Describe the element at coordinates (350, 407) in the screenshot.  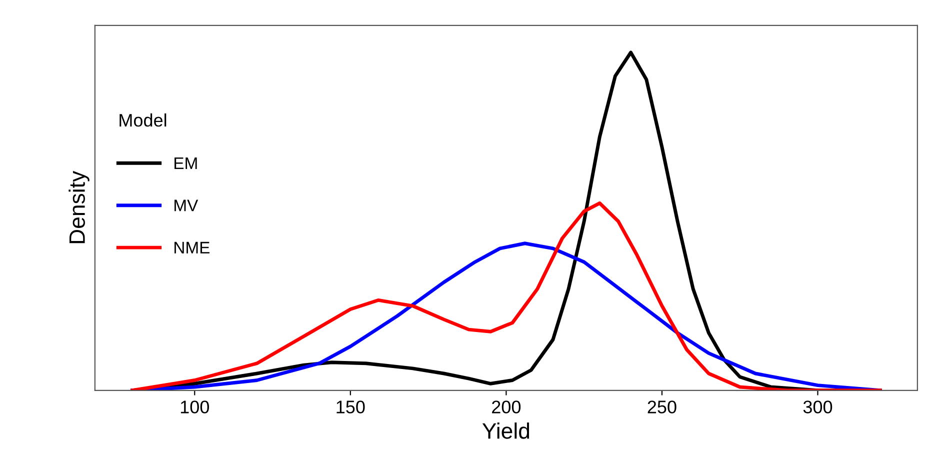
I see `x-tick-label: 150` at that location.